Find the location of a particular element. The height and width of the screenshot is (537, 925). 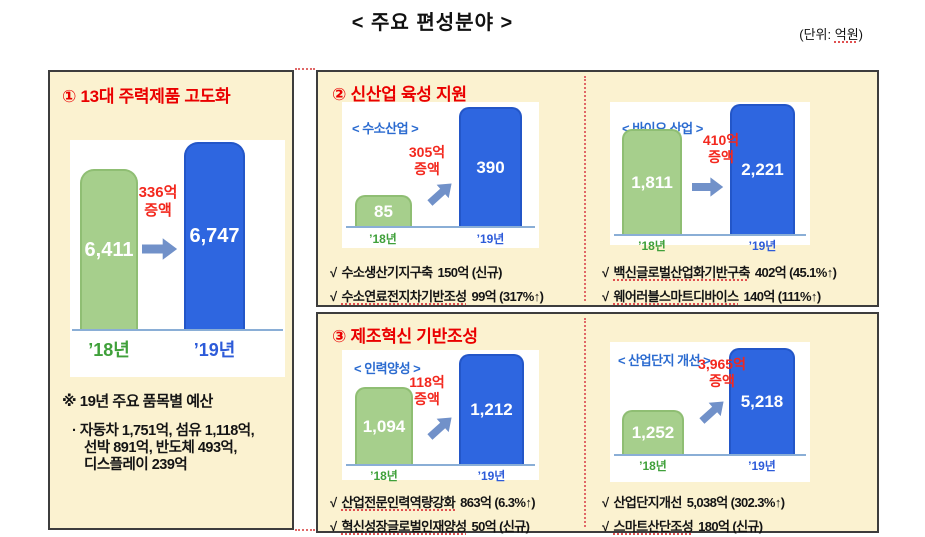

bar-2019: 6,747 is located at coordinates (214, 235).